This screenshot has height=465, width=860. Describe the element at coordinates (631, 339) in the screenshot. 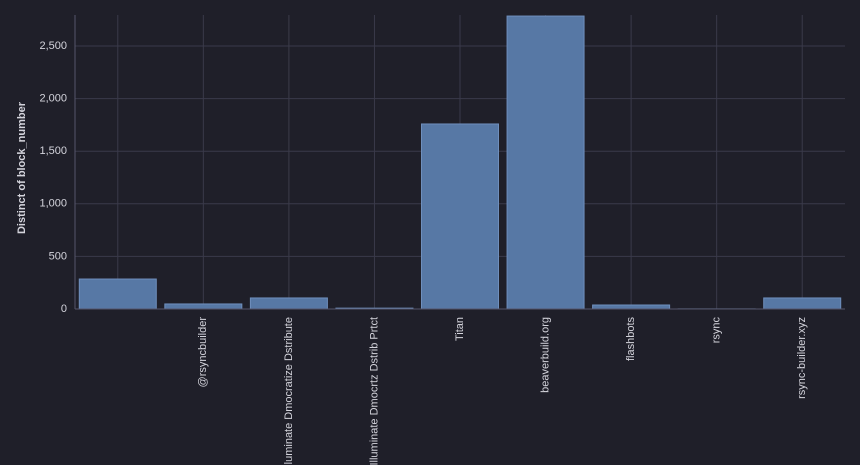

I see `x-tick-label: flashbots` at that location.